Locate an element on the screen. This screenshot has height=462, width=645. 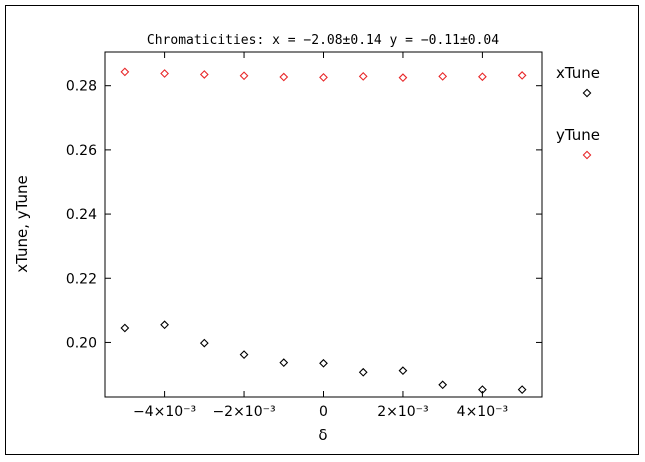
x-tick-label: −4×10⁻³ is located at coordinates (164, 412).